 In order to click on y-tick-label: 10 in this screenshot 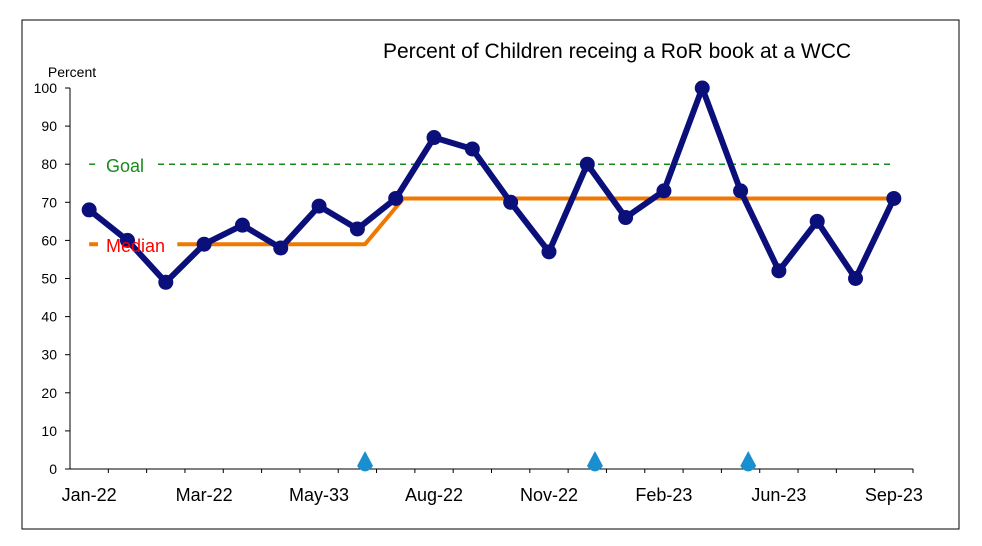, I will do `click(49, 431)`.